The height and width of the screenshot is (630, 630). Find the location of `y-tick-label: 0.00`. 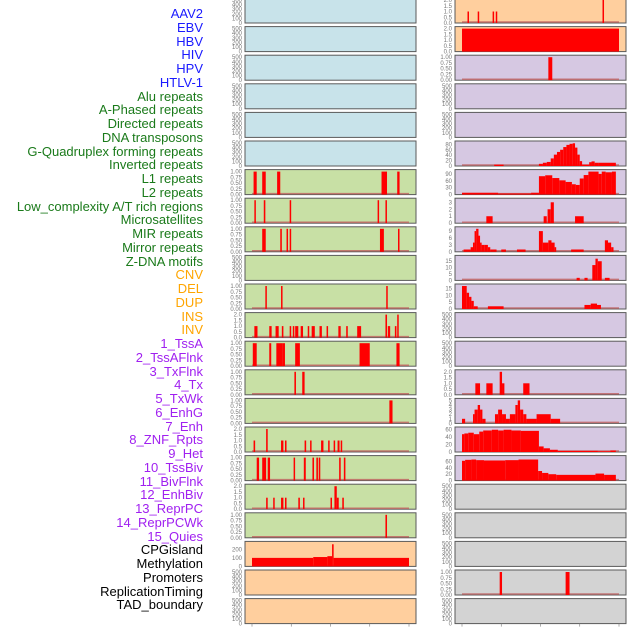

y-tick-label: 0.00 is located at coordinates (446, 596).